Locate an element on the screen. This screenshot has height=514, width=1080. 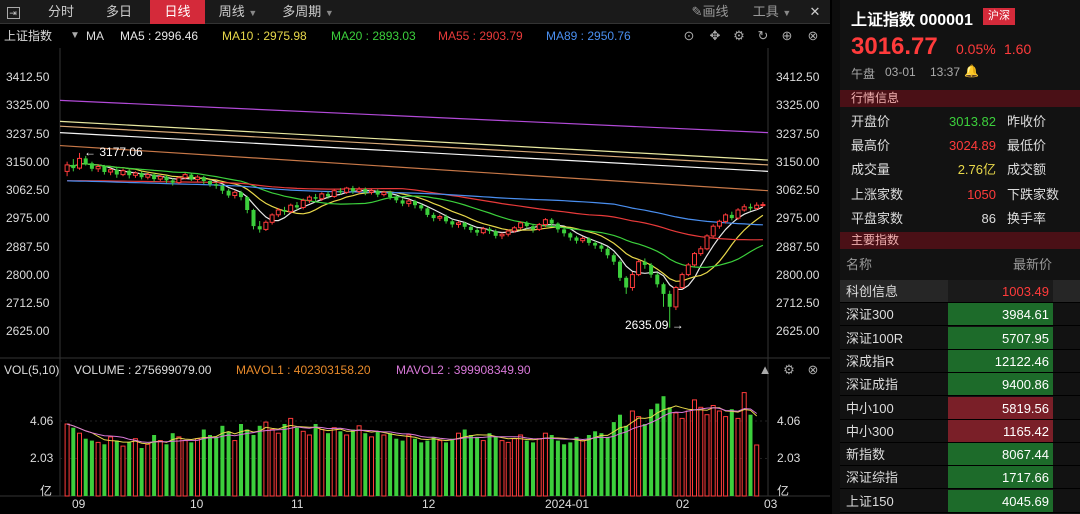
x-tick: 02 is located at coordinates (683, 504).